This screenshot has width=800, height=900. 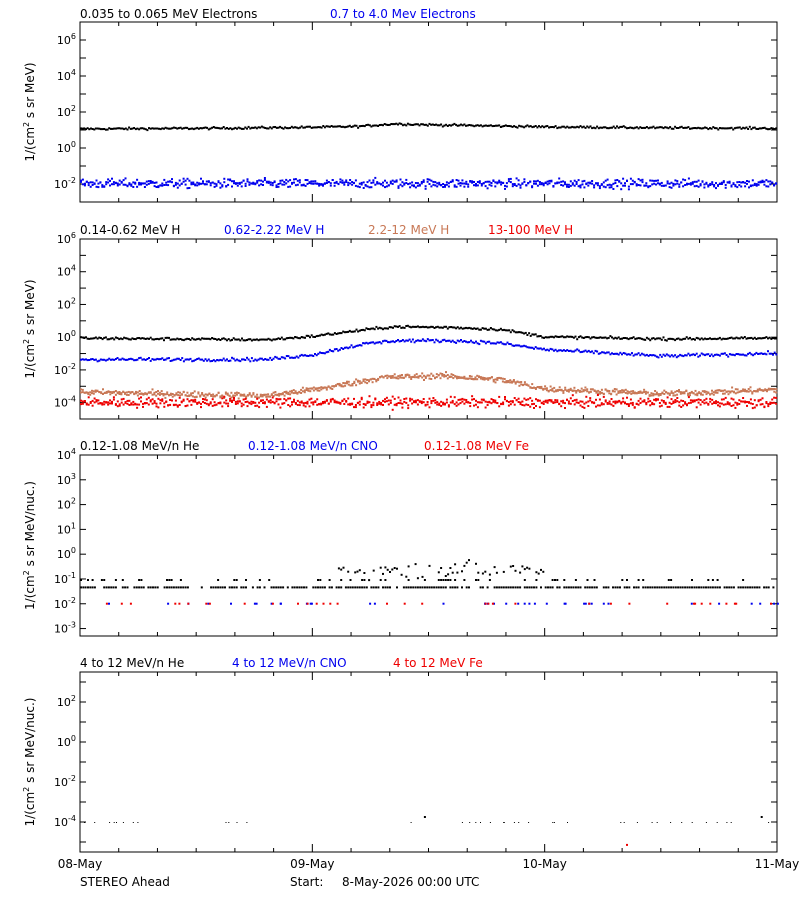 I want to click on legend-2-3: 2.2-12 MeV H, so click(x=408, y=230).